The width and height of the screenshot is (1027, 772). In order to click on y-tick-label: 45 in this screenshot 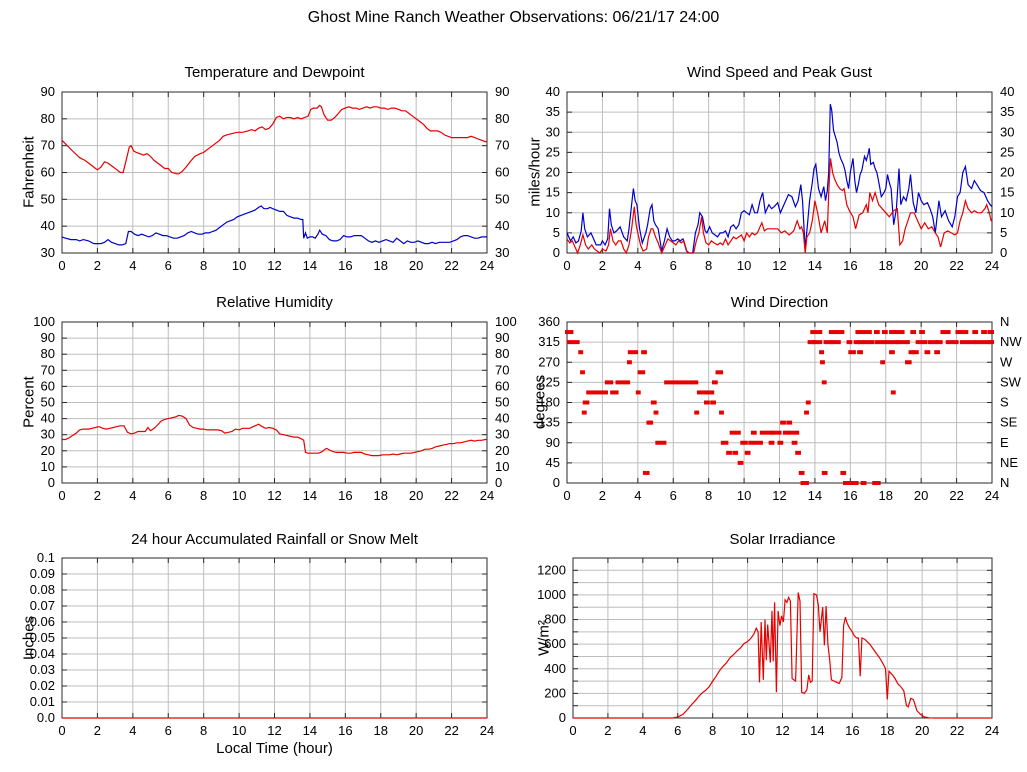, I will do `click(553, 462)`.